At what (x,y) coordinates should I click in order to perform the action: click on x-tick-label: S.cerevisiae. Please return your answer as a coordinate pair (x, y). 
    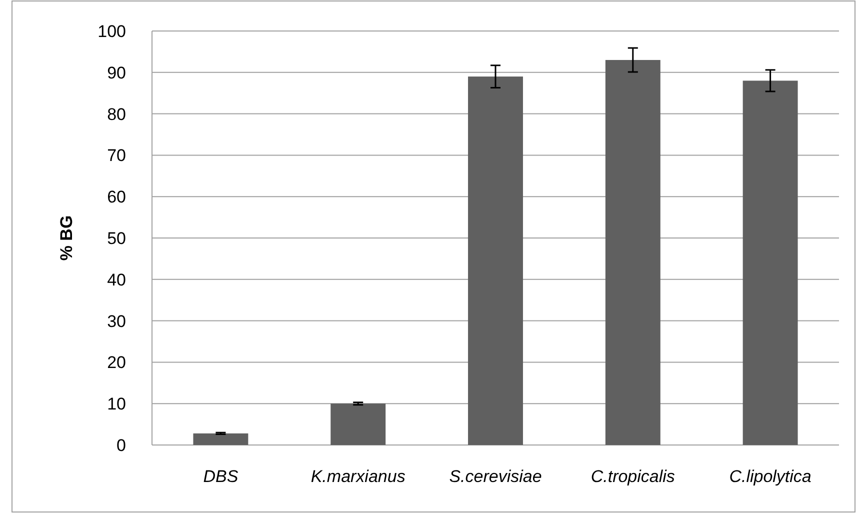
    Looking at the image, I should click on (495, 476).